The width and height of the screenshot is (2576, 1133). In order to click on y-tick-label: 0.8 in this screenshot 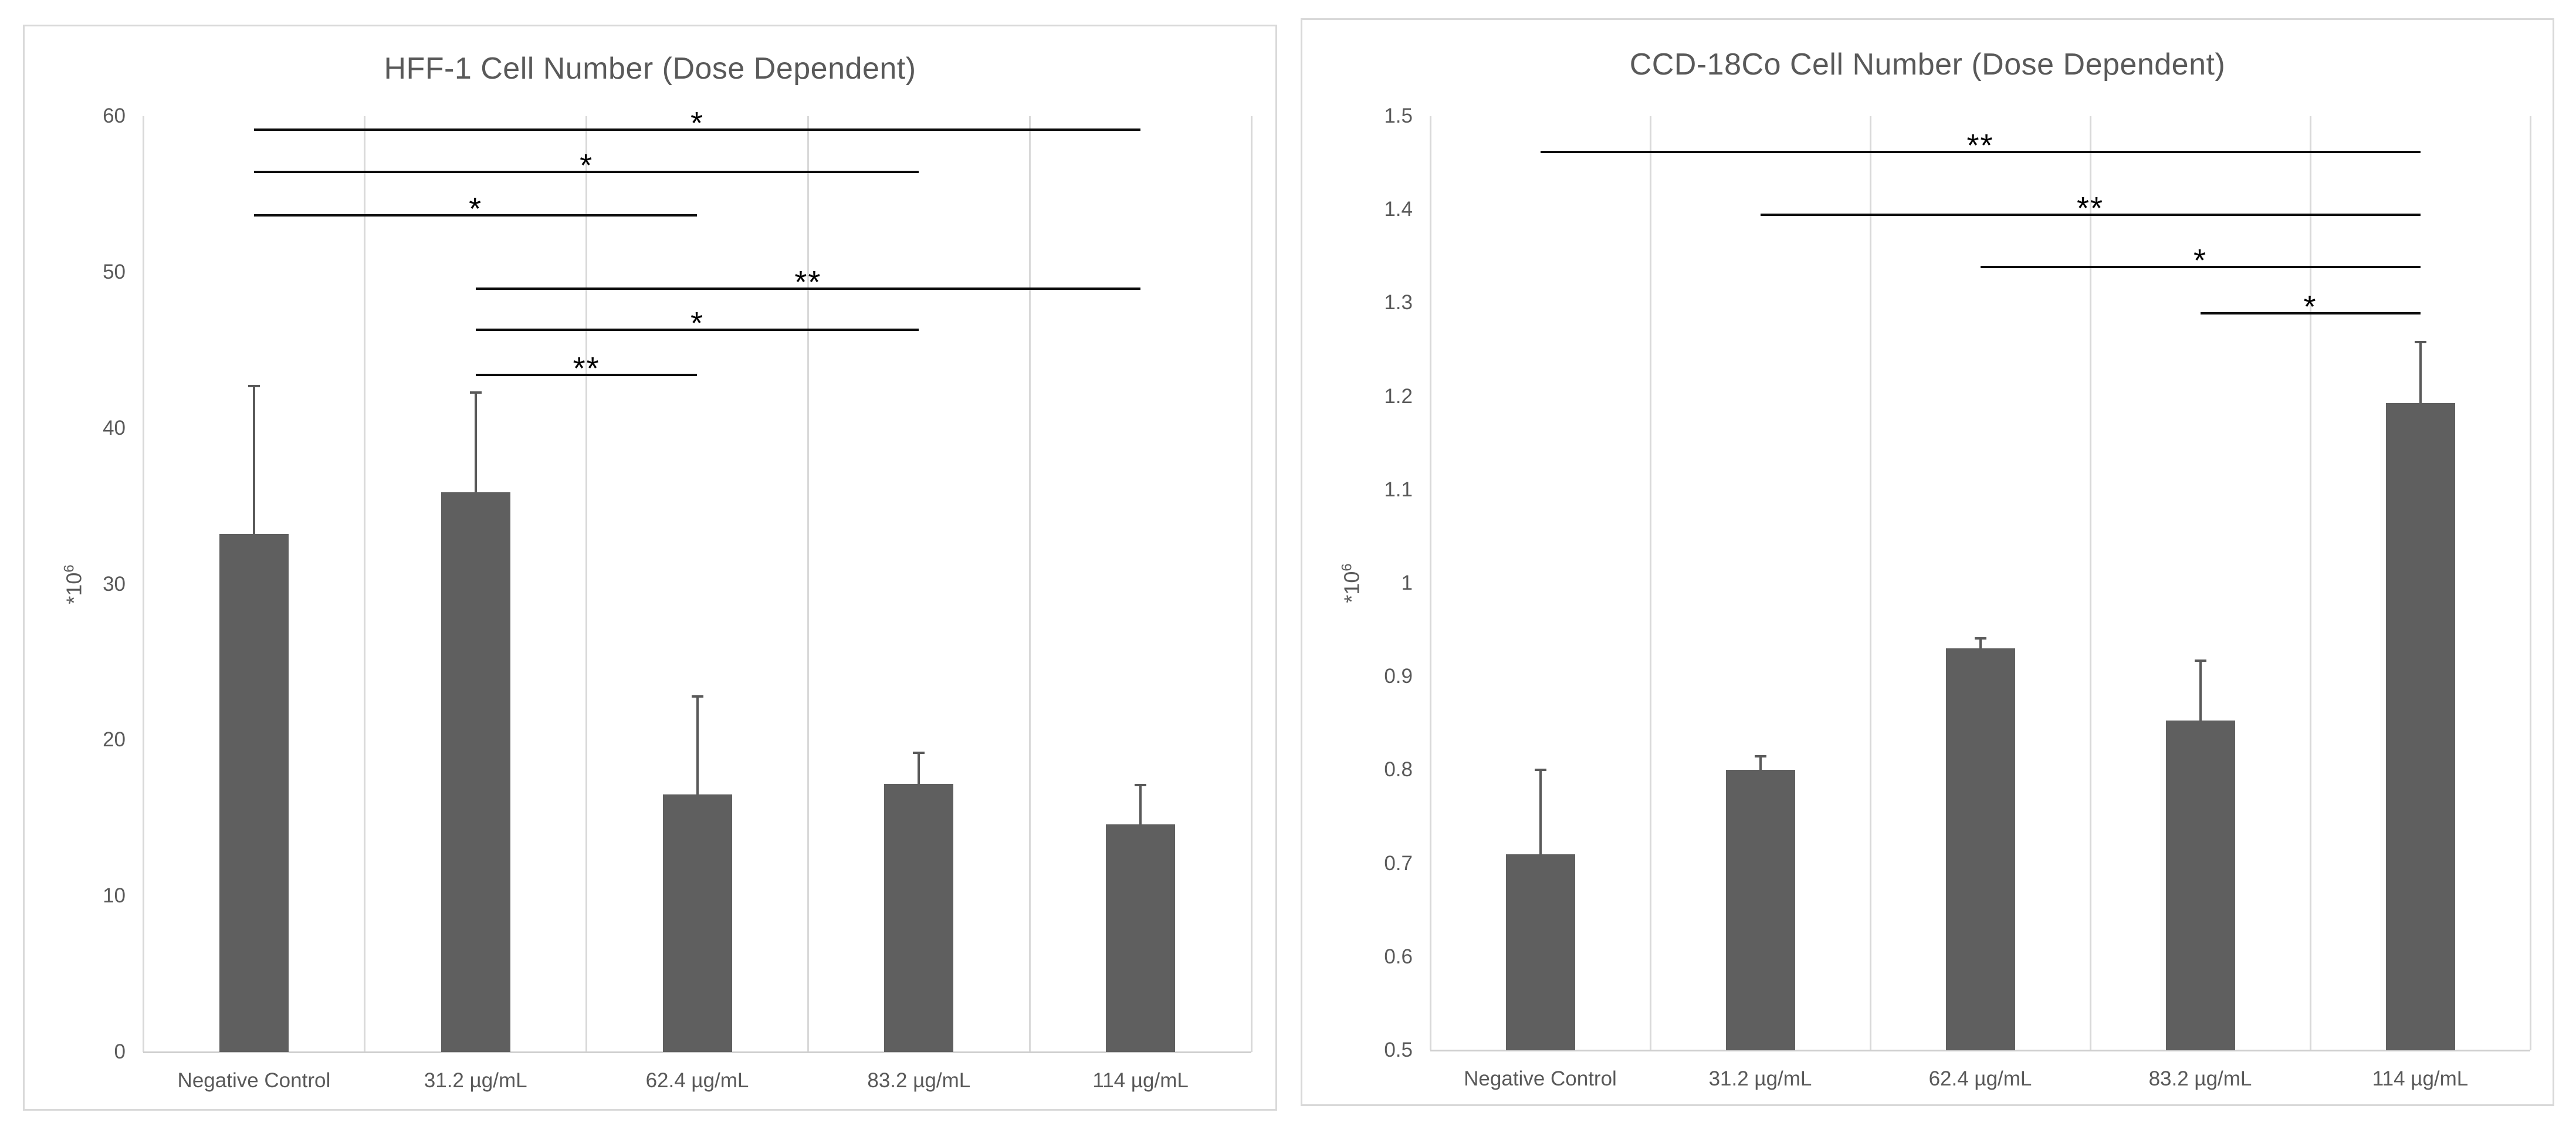, I will do `click(1398, 770)`.